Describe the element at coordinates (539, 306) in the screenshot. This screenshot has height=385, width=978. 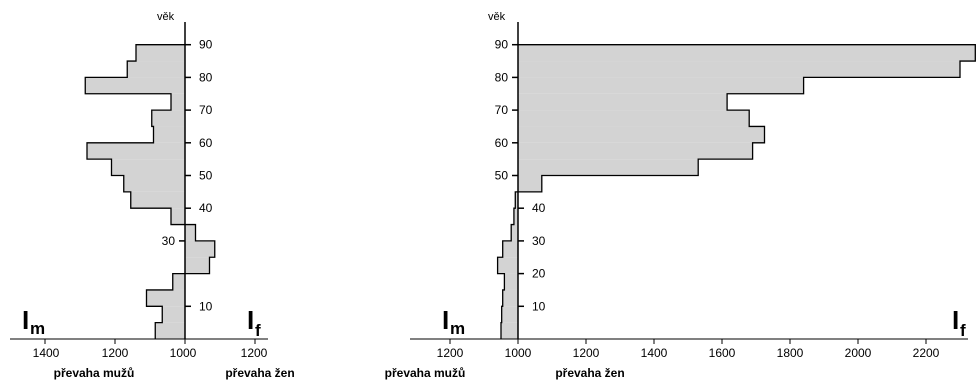
I see `right-y-tick-label: 10` at that location.